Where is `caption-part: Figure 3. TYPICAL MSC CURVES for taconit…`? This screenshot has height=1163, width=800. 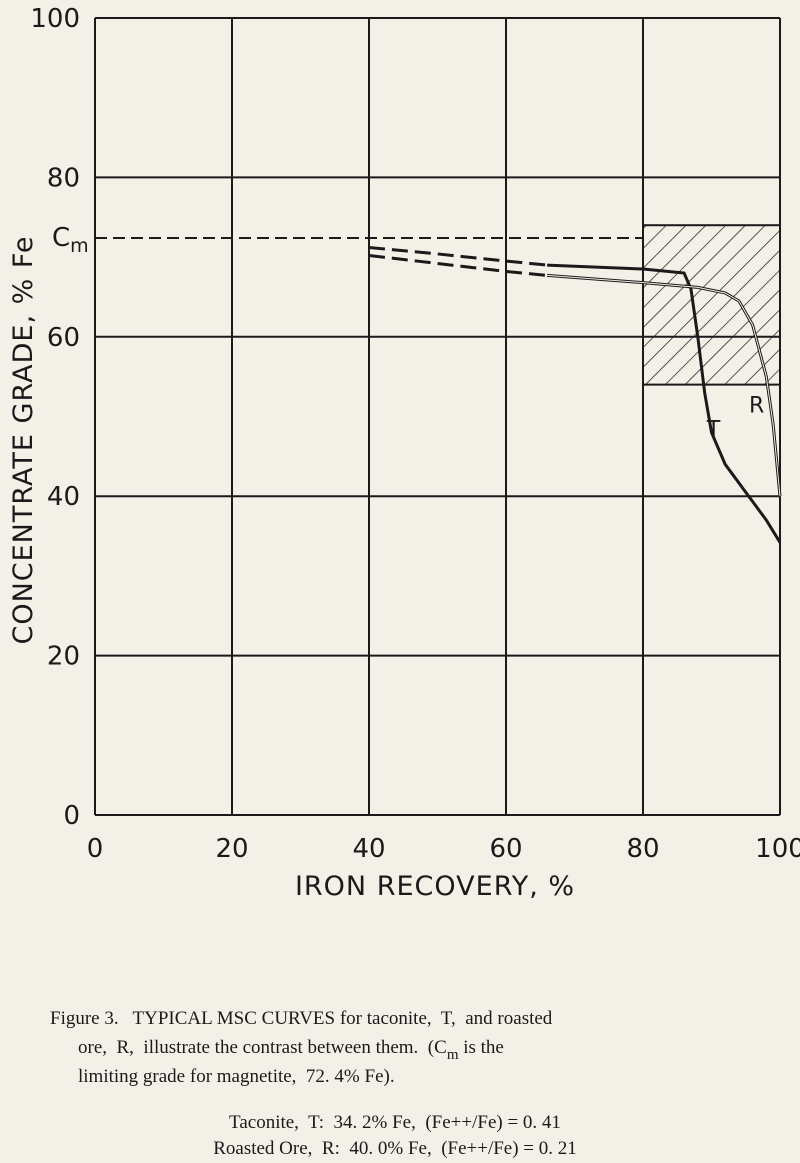
caption-part: Figure 3. TYPICAL MSC CURVES for taconit… is located at coordinates (301, 1018).